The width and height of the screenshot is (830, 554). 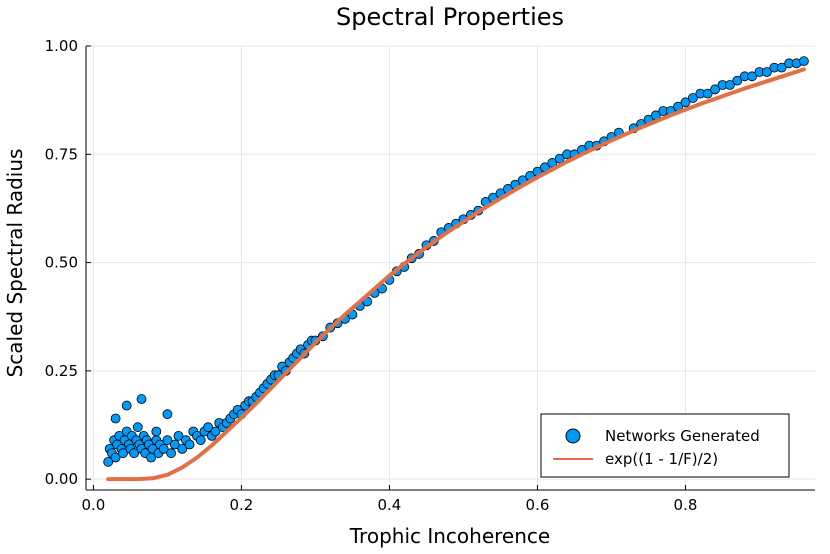 What do you see at coordinates (450, 17) in the screenshot?
I see `chart-title: Spectral Properties` at bounding box center [450, 17].